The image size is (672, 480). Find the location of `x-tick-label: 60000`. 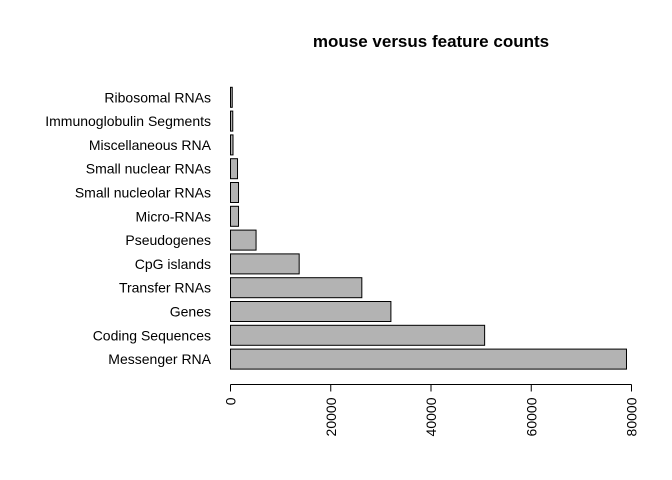

x-tick-label: 60000 is located at coordinates (531, 416).